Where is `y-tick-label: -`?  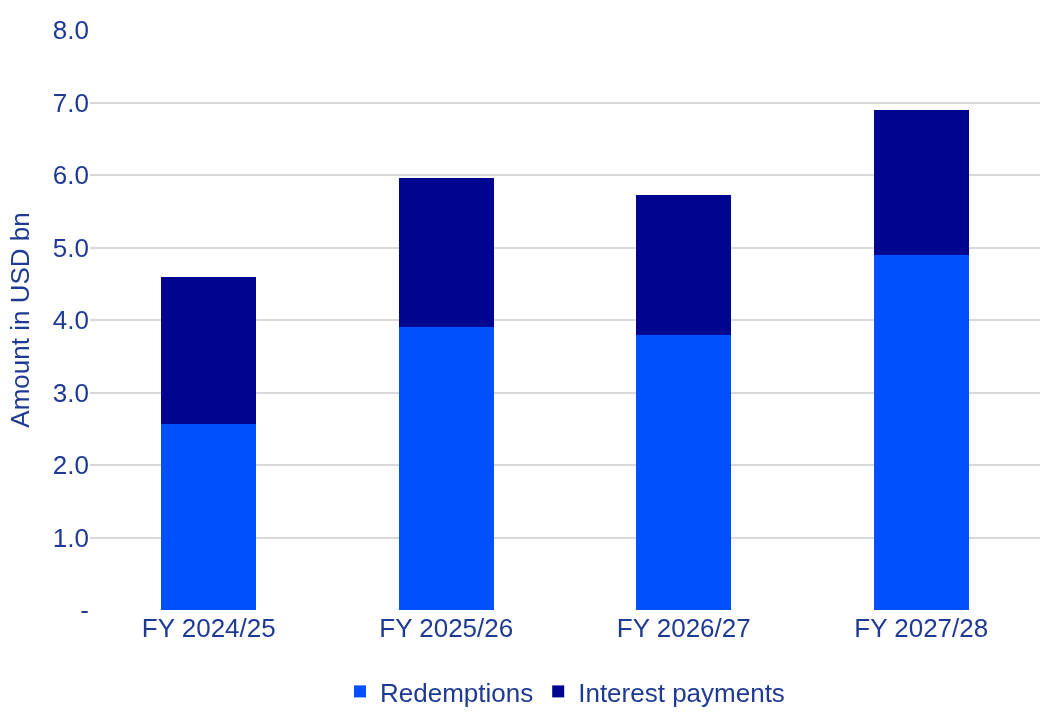
y-tick-label: - is located at coordinates (84, 610).